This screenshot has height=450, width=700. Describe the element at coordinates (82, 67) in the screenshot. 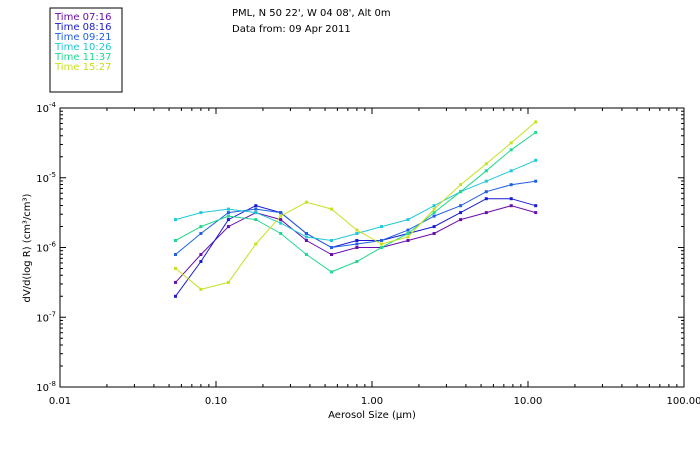

I see `legend-entry-6: Time 15:27` at that location.